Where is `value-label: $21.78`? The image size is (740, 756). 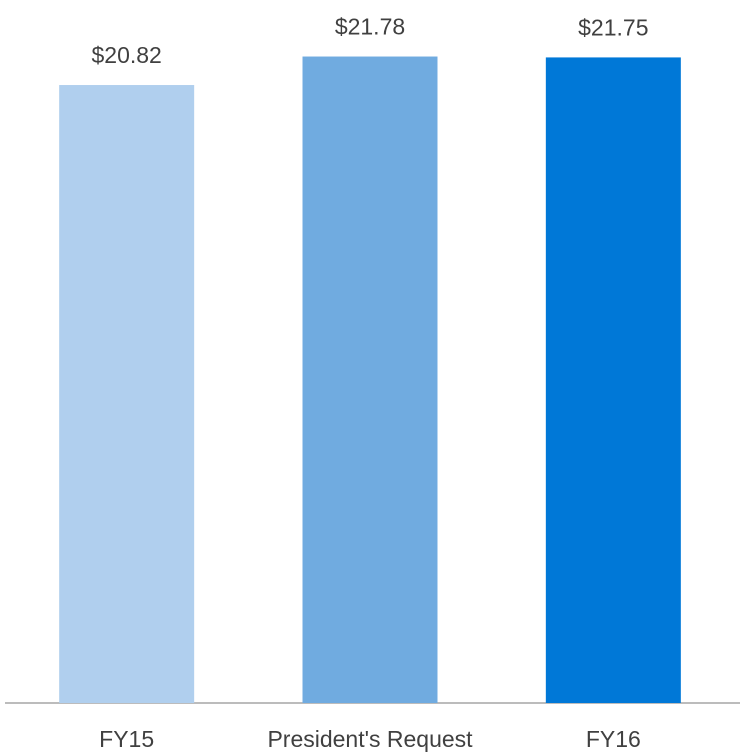 value-label: $21.78 is located at coordinates (370, 27).